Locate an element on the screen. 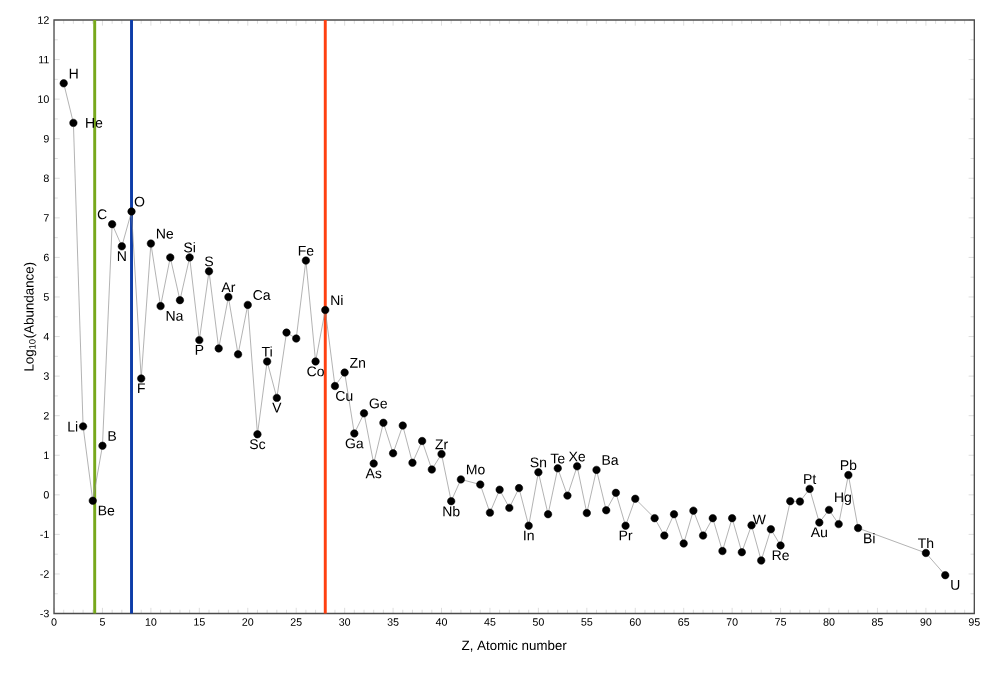 The height and width of the screenshot is (700, 1003). x-tick-label: 75 is located at coordinates (781, 622).